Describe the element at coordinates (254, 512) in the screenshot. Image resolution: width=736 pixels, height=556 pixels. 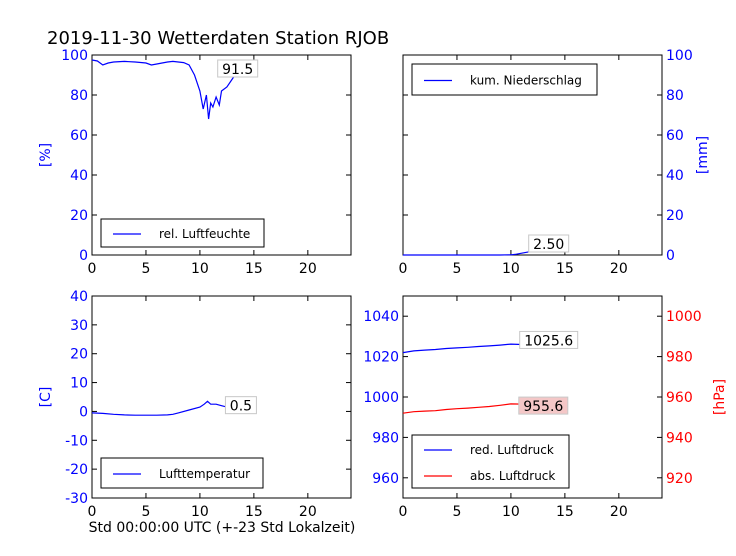
I see `temperature-x-tick-label: 15` at that location.